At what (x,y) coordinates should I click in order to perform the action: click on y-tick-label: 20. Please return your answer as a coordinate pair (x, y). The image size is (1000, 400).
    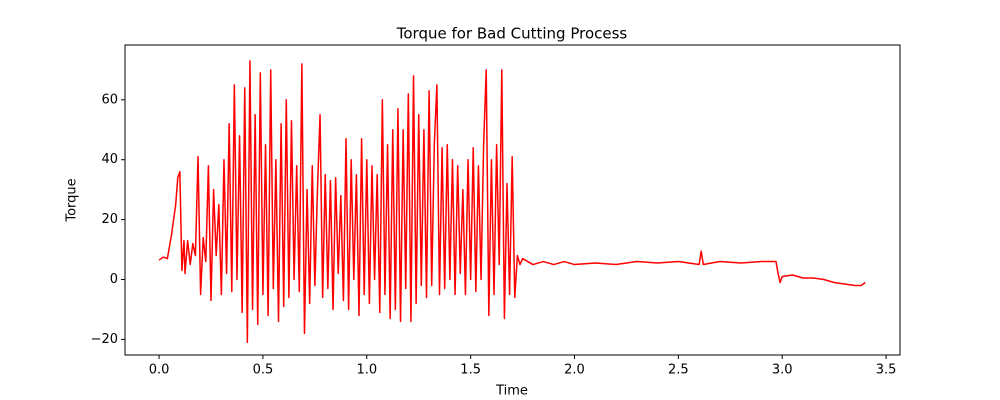
    Looking at the image, I should click on (109, 219).